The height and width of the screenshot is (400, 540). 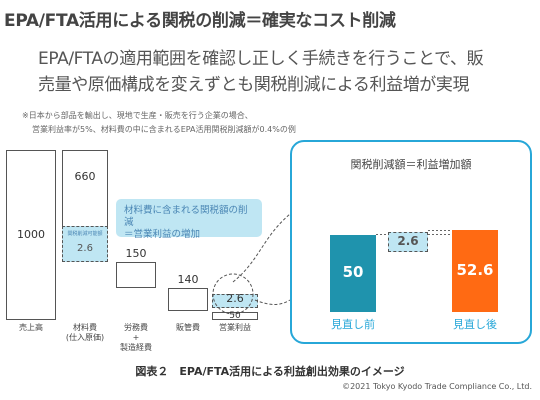 I want to click on waterfall-category-label: 営業利益, so click(x=235, y=327).